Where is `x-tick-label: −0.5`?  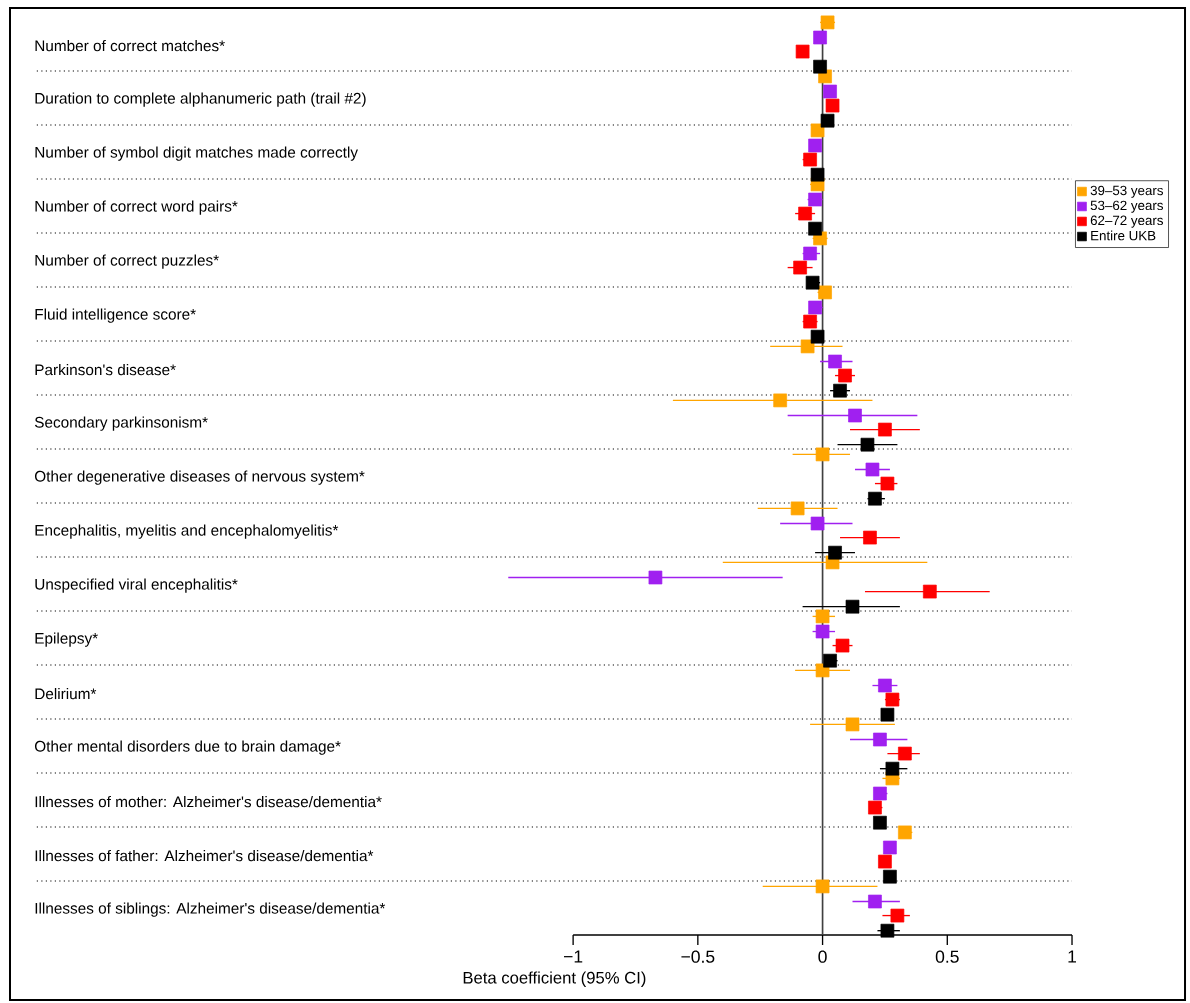 x-tick-label: −0.5 is located at coordinates (698, 956).